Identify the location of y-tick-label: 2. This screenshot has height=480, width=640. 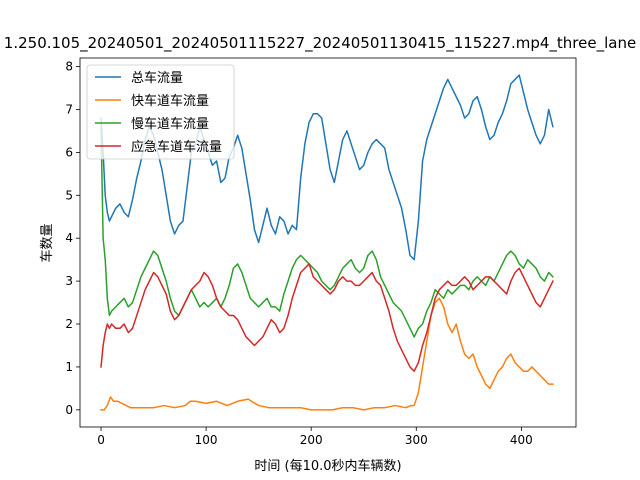
(69, 324).